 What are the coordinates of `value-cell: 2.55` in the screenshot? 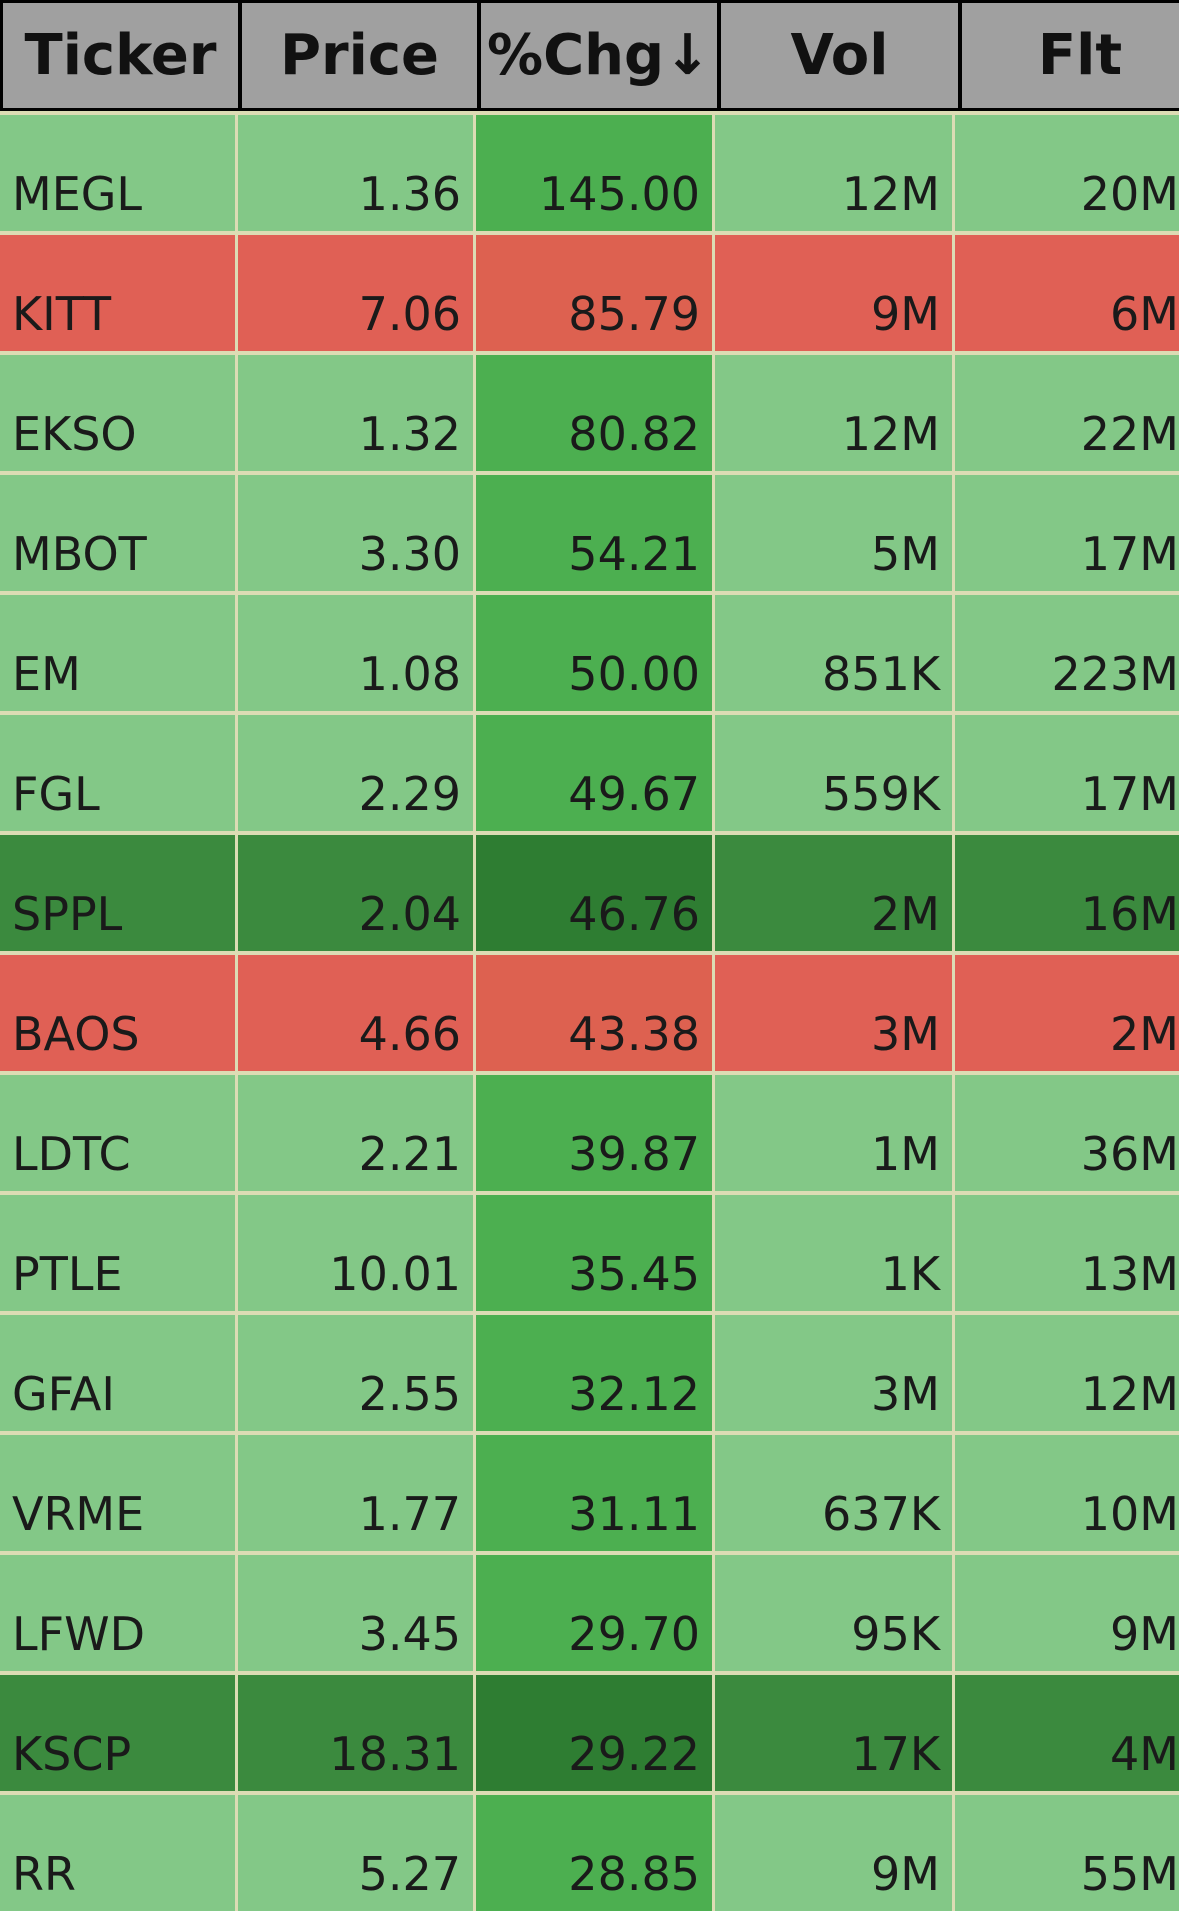 It's located at (355, 1373).